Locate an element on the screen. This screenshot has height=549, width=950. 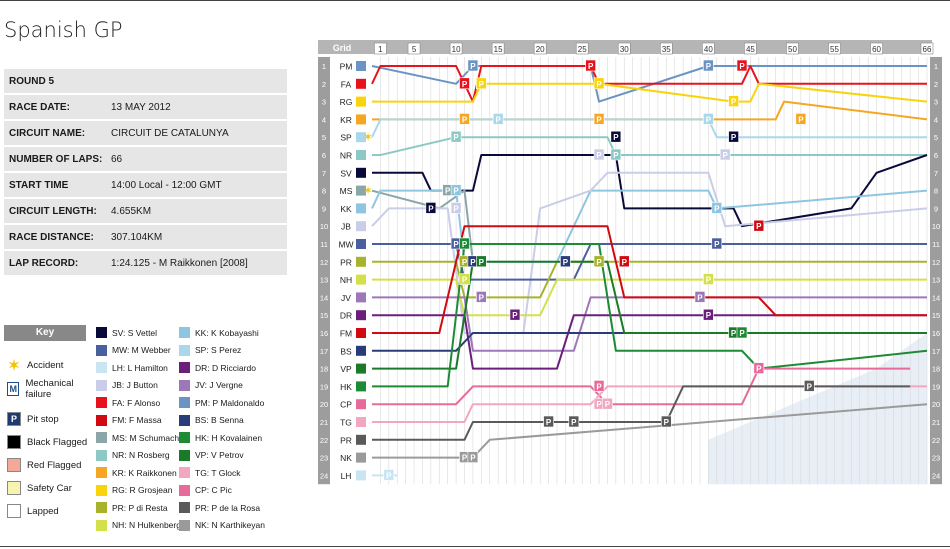
lap-tick-label: 35 is located at coordinates (666, 49).